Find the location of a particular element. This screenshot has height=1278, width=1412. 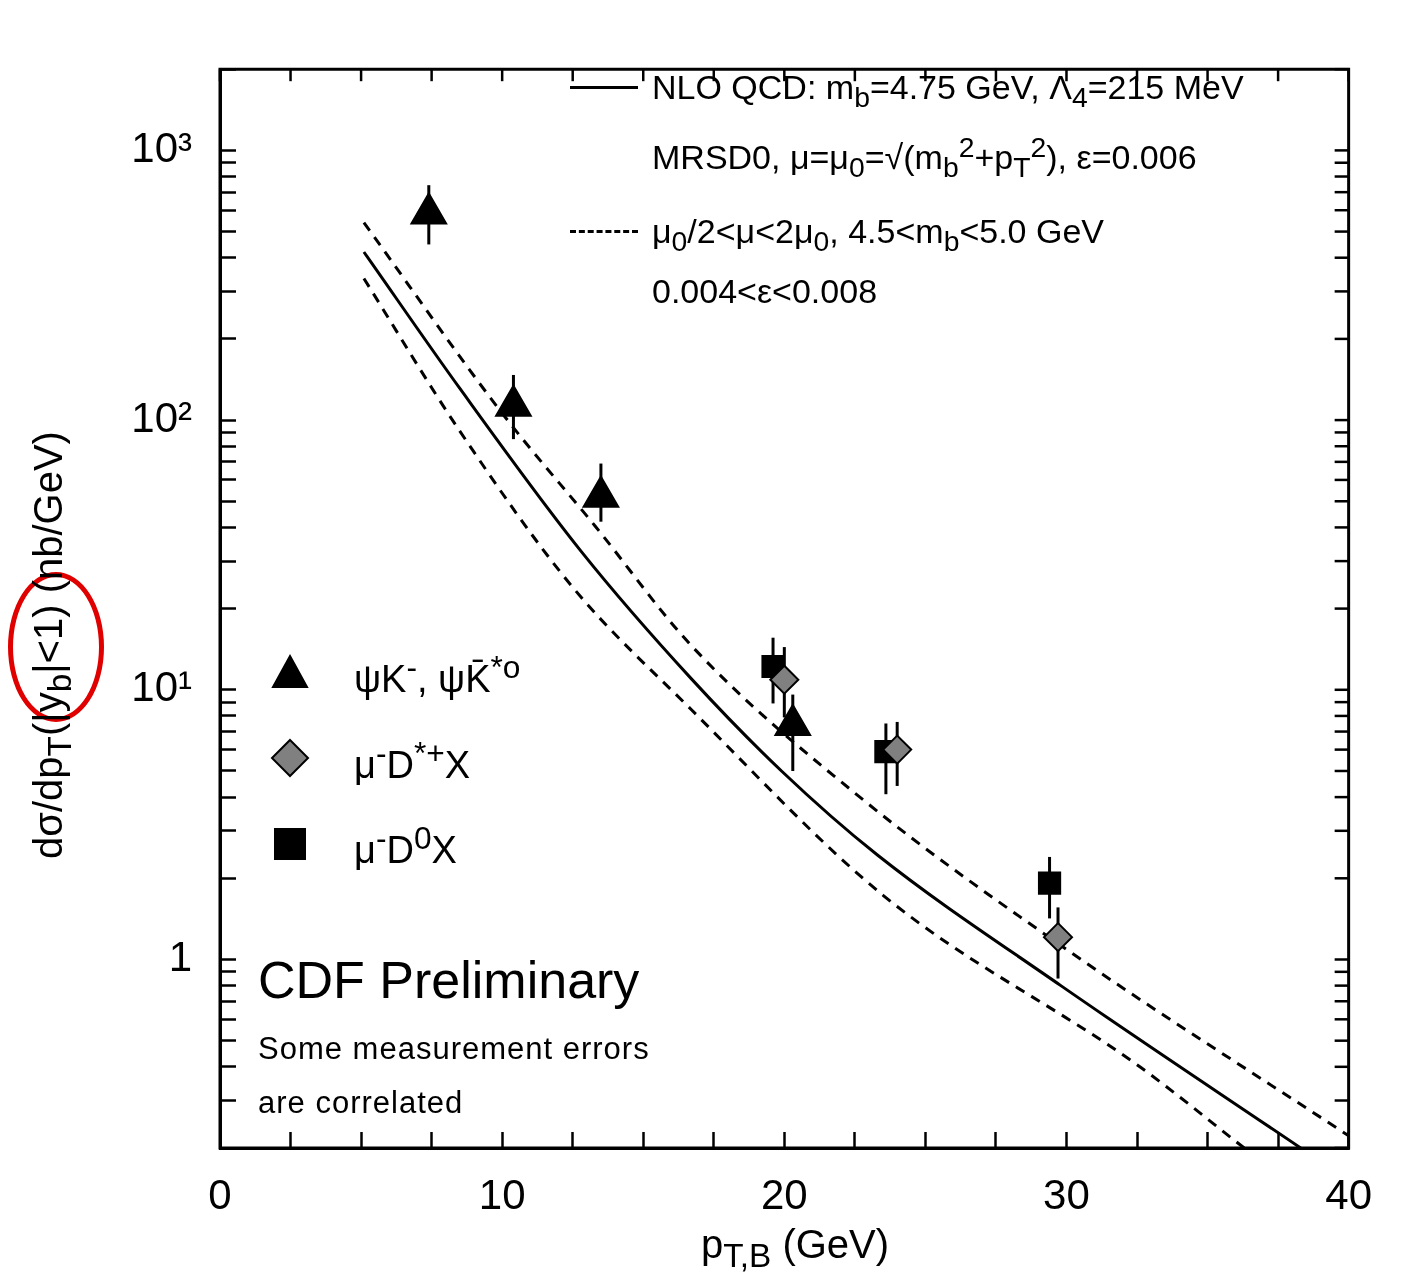

x-tick-label: 0 is located at coordinates (220, 1194).